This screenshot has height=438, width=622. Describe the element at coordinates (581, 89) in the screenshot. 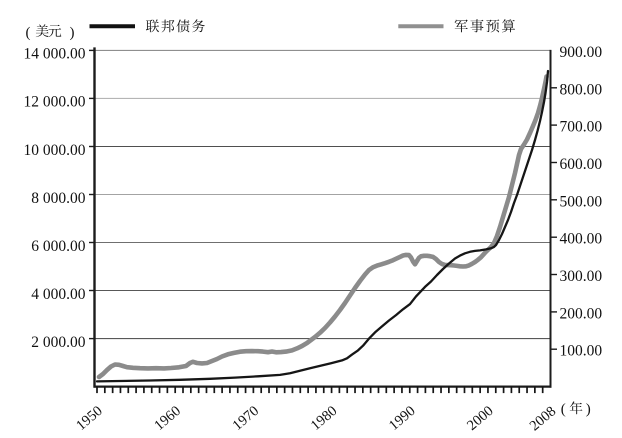

I see `svg-text: 800.00` at that location.